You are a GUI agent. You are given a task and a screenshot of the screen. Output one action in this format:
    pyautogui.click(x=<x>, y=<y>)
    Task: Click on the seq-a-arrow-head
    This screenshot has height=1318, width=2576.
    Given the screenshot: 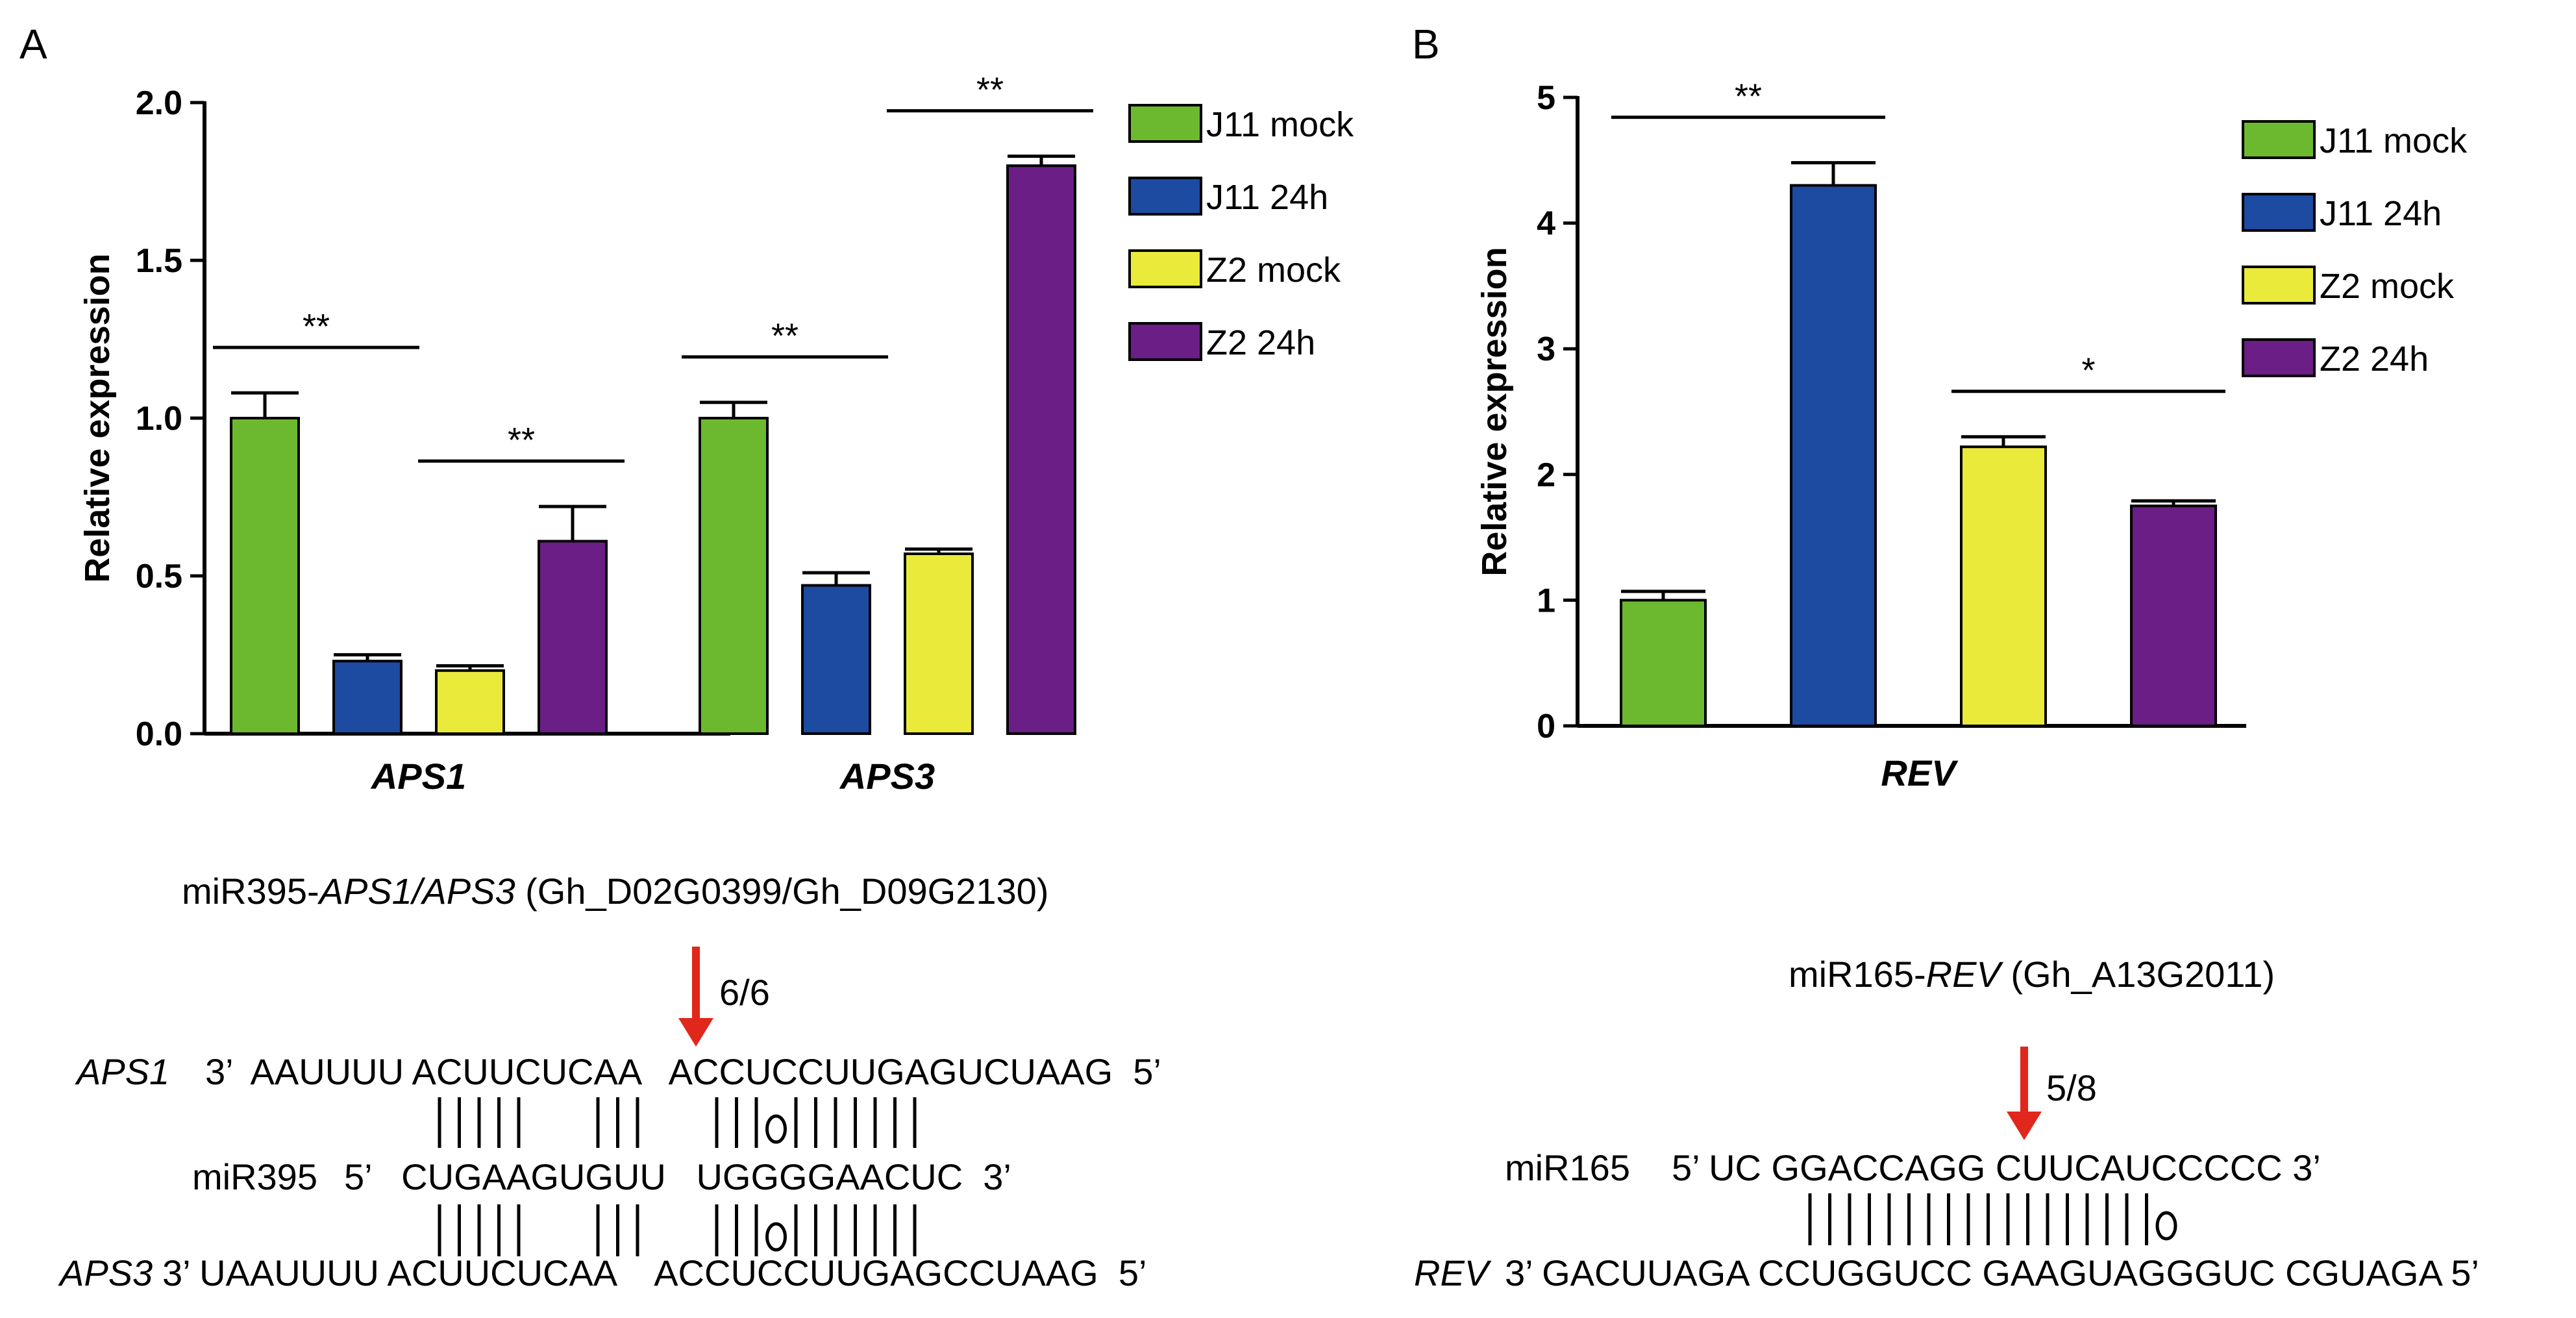 What is the action you would take?
    pyautogui.click(x=695, y=1032)
    